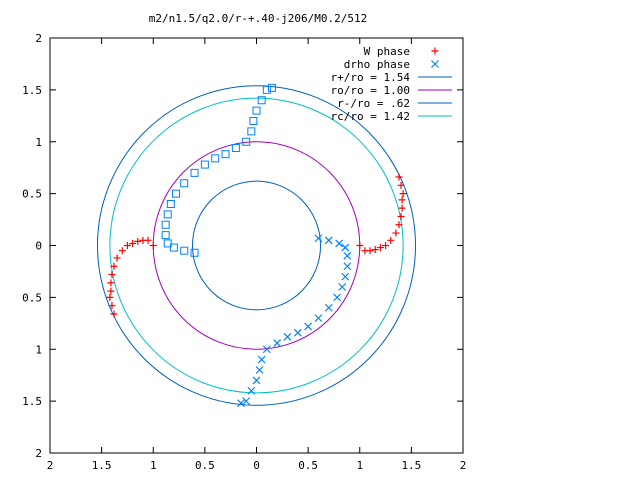 This screenshot has height=480, width=640. I want to click on circle-0.62, so click(256, 245).